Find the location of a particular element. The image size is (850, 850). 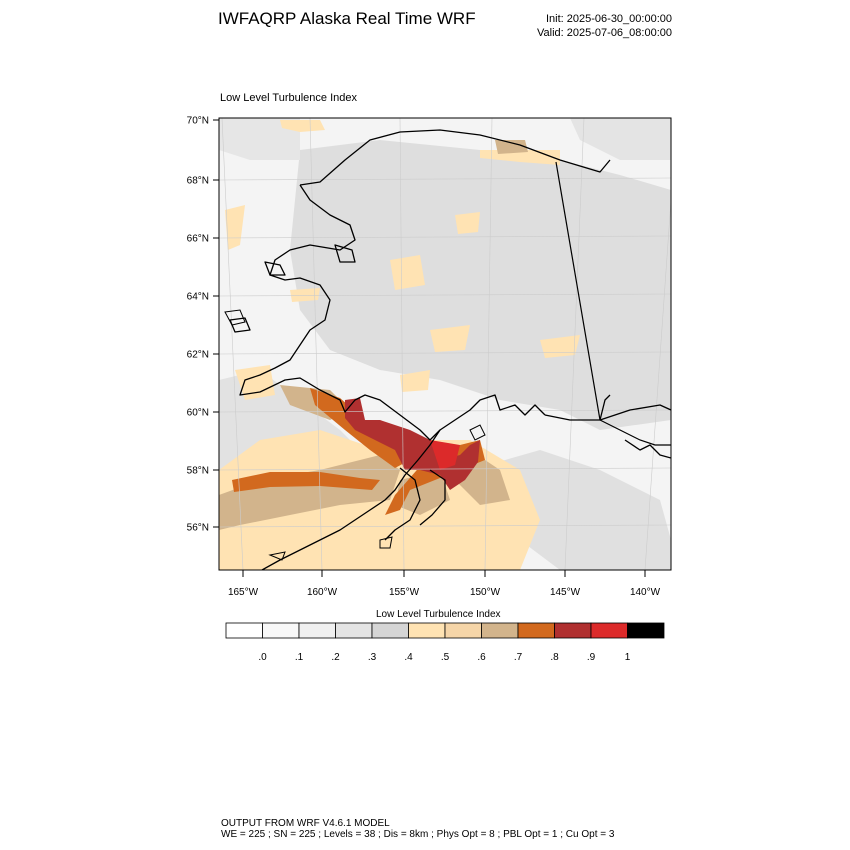

colorbar-label: 1 is located at coordinates (628, 657).